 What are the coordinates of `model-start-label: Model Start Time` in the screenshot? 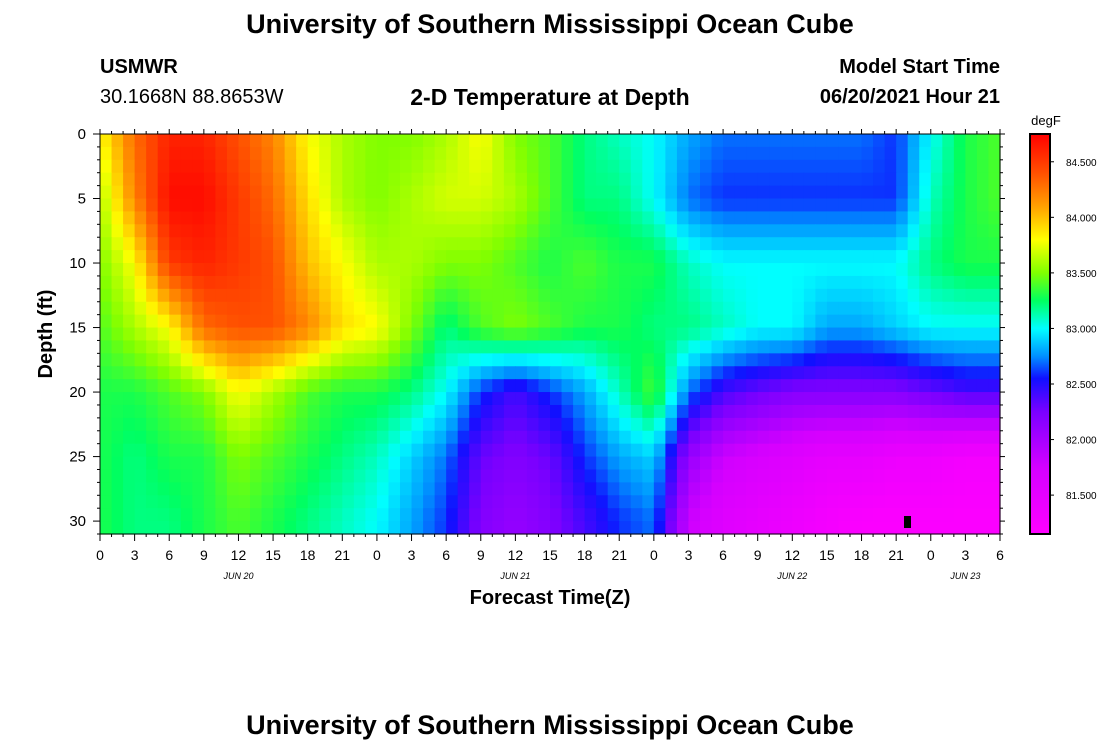 It's located at (919, 67).